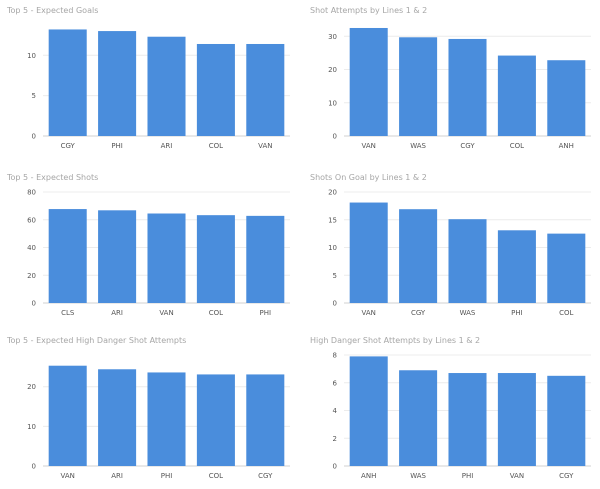 The width and height of the screenshot is (600, 489). I want to click on y-tick-label: 60, so click(31, 220).